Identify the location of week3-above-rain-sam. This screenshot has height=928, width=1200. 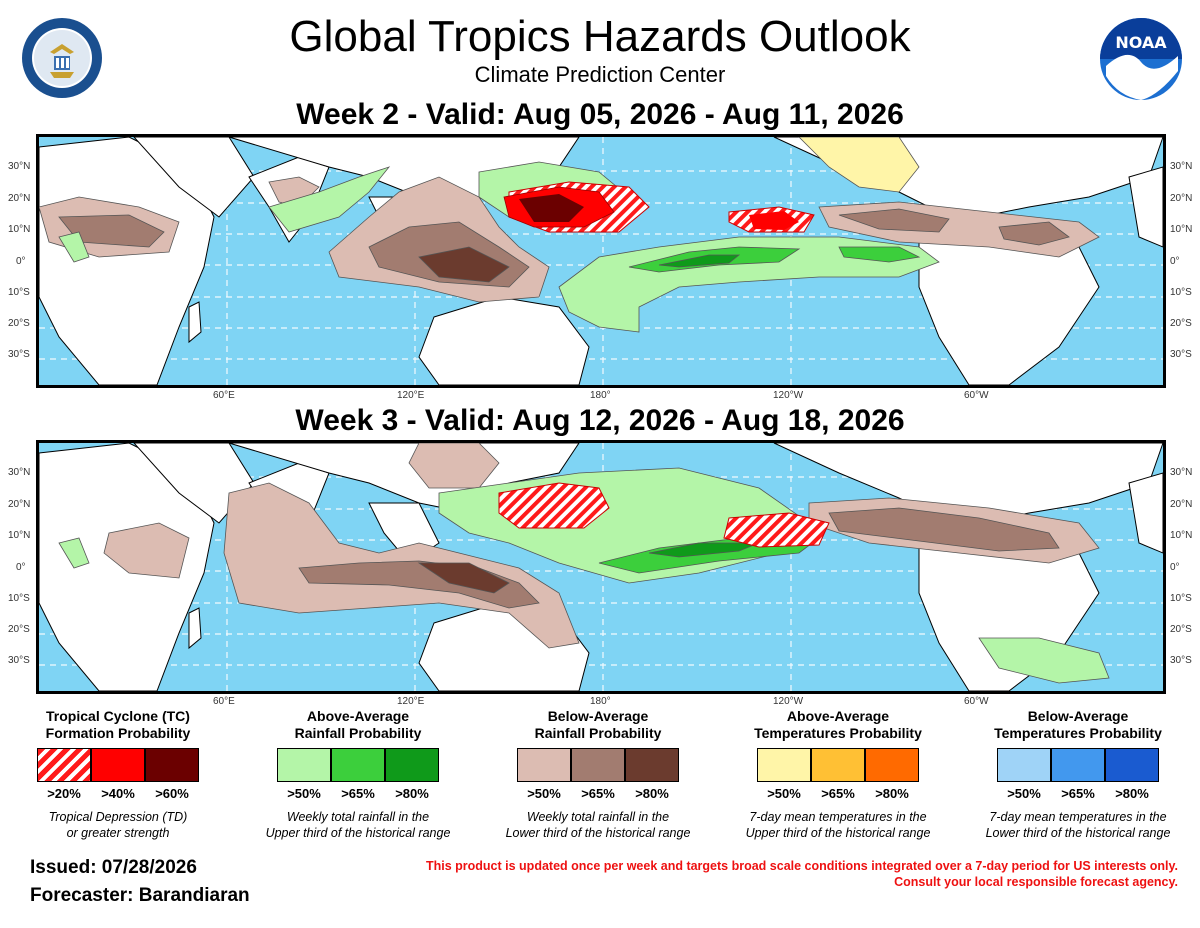
(1044, 660).